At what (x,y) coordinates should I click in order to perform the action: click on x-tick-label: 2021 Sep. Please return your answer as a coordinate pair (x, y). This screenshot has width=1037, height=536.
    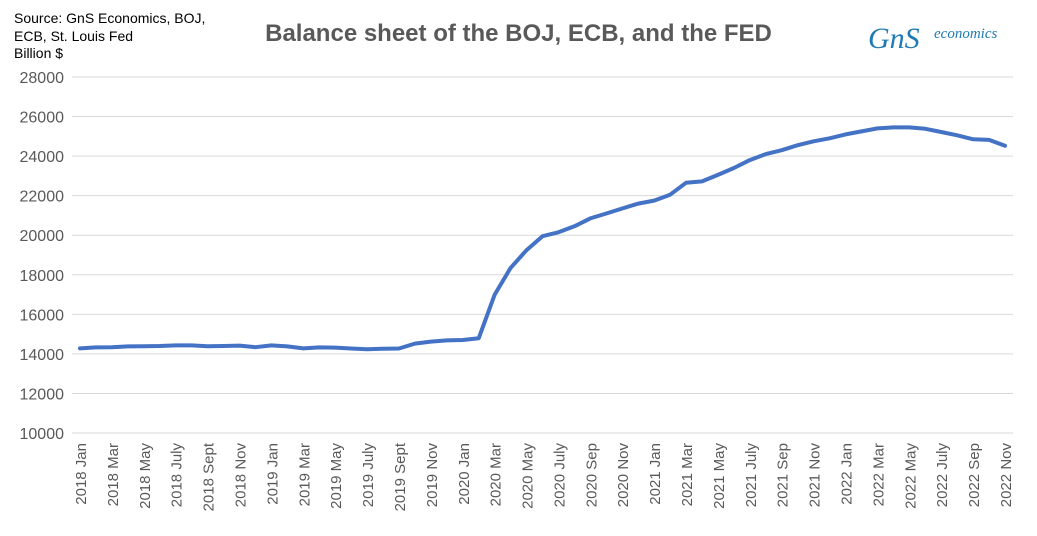
    Looking at the image, I should click on (783, 475).